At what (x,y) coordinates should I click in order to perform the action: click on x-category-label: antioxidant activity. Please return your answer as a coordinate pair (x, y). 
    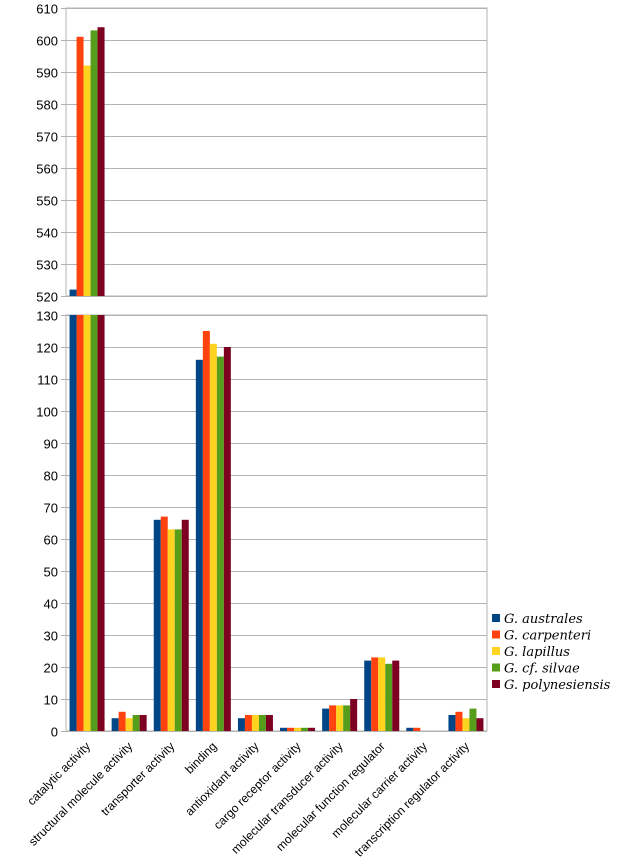
    Looking at the image, I should click on (221, 778).